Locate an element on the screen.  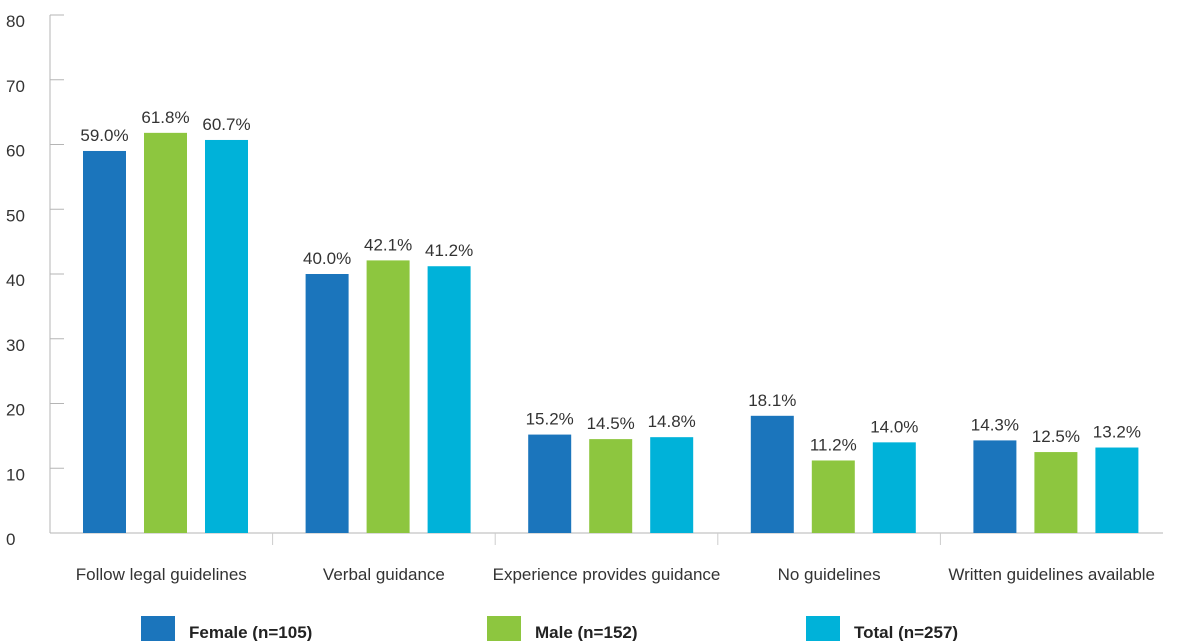
y-tick-label: 50 is located at coordinates (15, 215).